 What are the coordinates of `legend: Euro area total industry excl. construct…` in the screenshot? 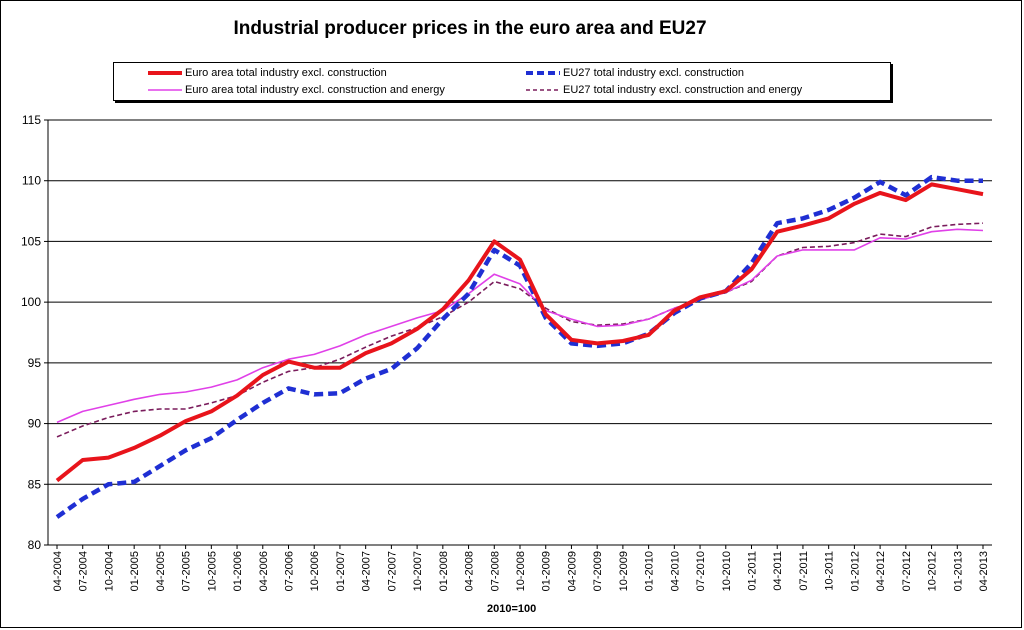 It's located at (502, 81).